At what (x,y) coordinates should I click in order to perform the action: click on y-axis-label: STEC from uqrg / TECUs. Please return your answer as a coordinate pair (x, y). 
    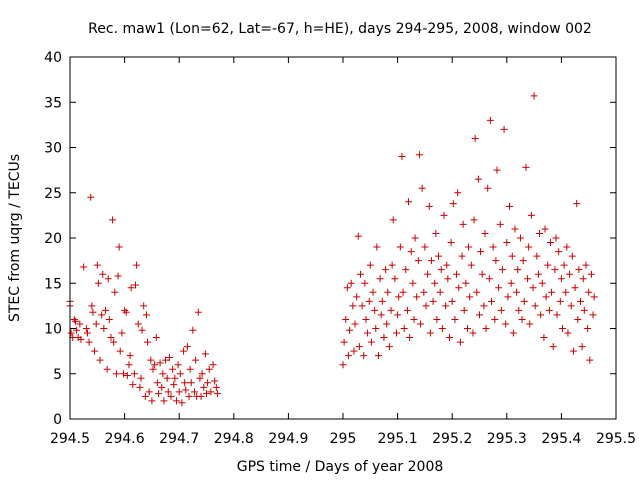
    Looking at the image, I should click on (15, 238).